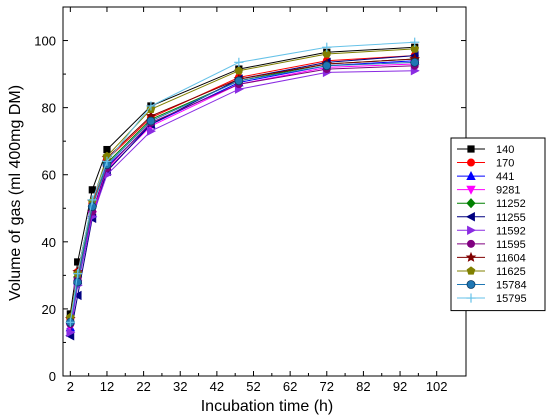 The image size is (550, 415). I want to click on legend-item-11592: 11592, so click(491, 231).